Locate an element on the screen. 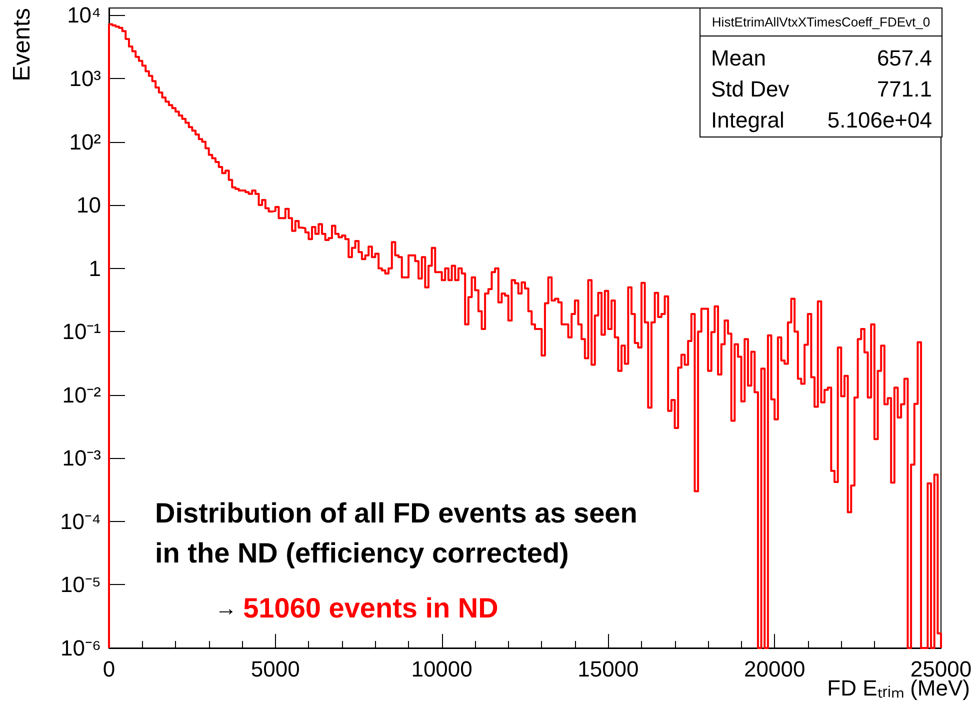 This screenshot has width=977, height=712. annotation: Integral is located at coordinates (747, 120).